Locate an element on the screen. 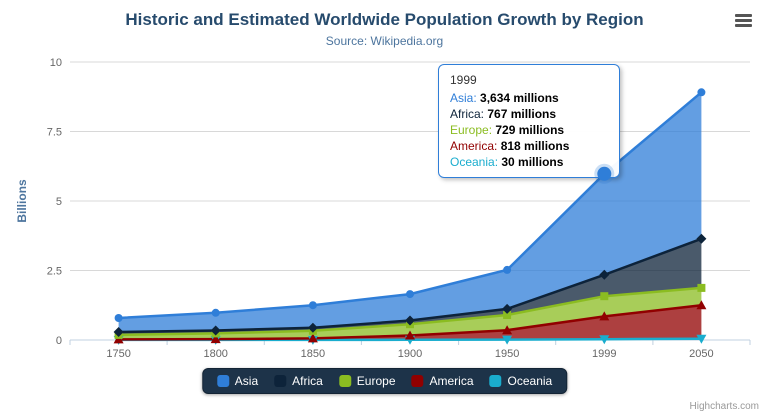  legend-label: America is located at coordinates (451, 381).